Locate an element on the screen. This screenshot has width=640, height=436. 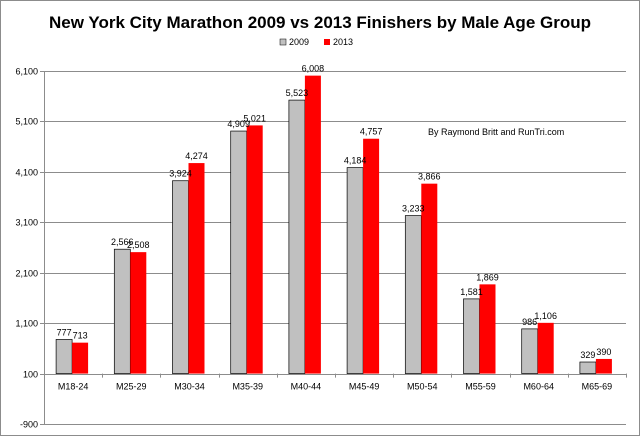
data-label-2009-M40-44: 5,523 is located at coordinates (297, 93).